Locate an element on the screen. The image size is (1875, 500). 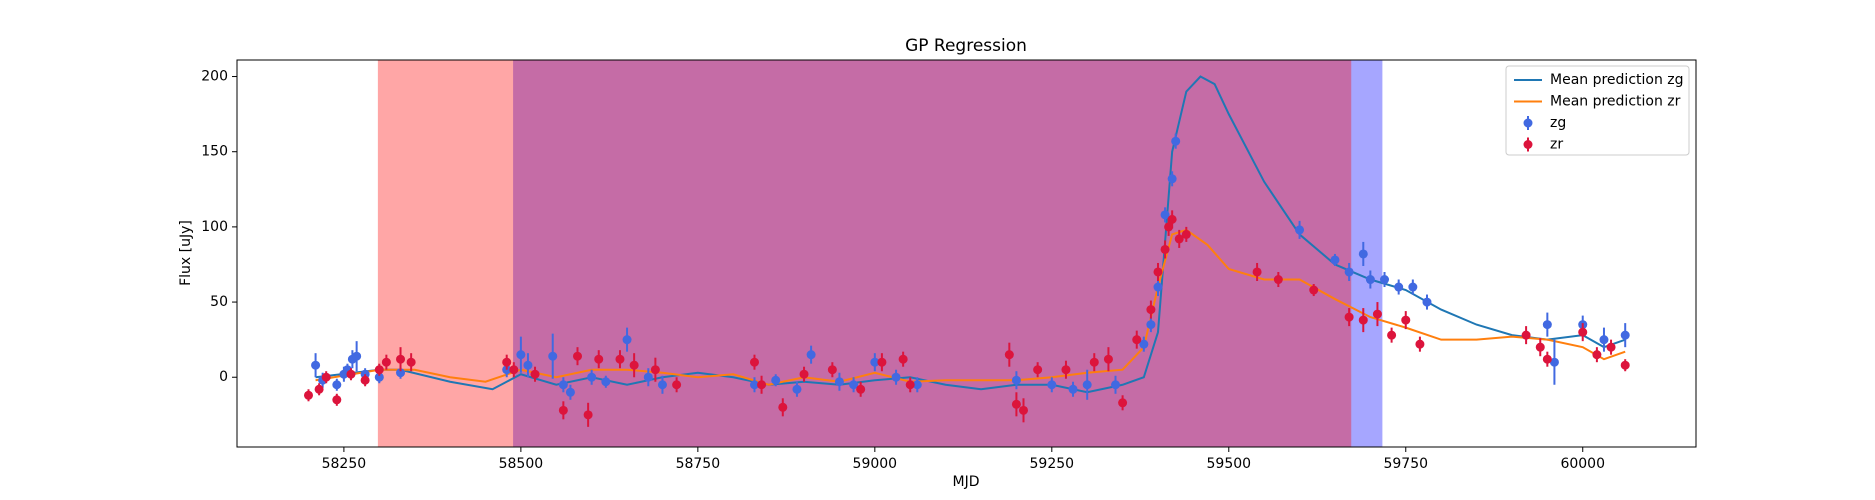
x-tick-label: 58250 is located at coordinates (344, 464).